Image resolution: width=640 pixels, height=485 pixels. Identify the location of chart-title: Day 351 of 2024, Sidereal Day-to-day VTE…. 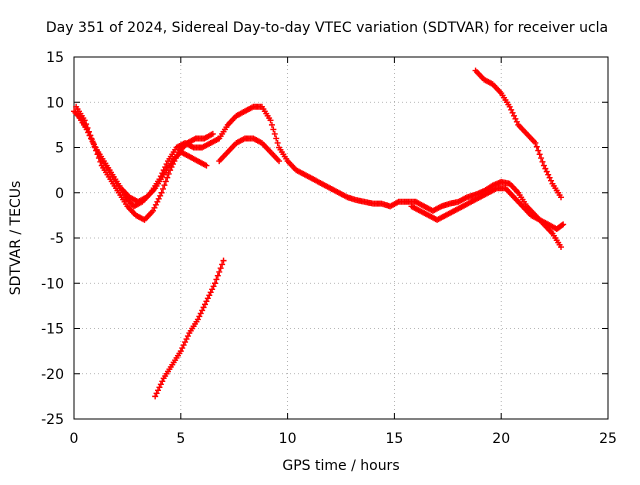
(327, 28).